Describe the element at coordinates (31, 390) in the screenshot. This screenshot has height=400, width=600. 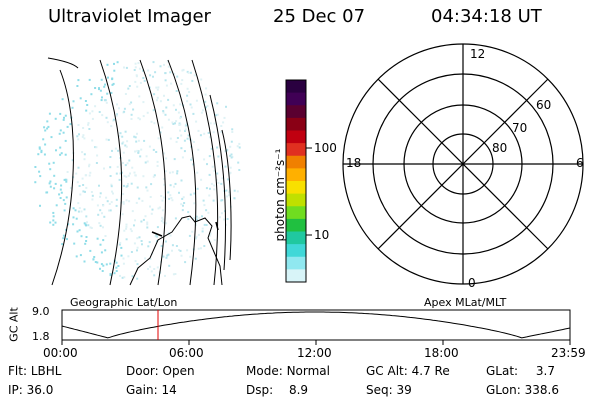
I see `ip-field: IP: 36.0` at that location.